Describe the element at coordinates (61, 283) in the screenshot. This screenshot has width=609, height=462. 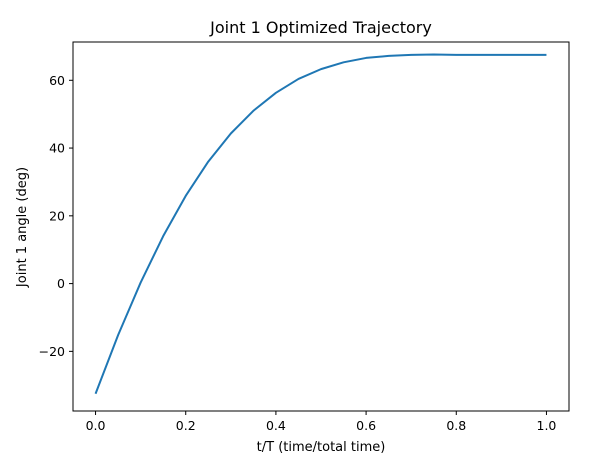
I see `y-tick-label: 0` at that location.